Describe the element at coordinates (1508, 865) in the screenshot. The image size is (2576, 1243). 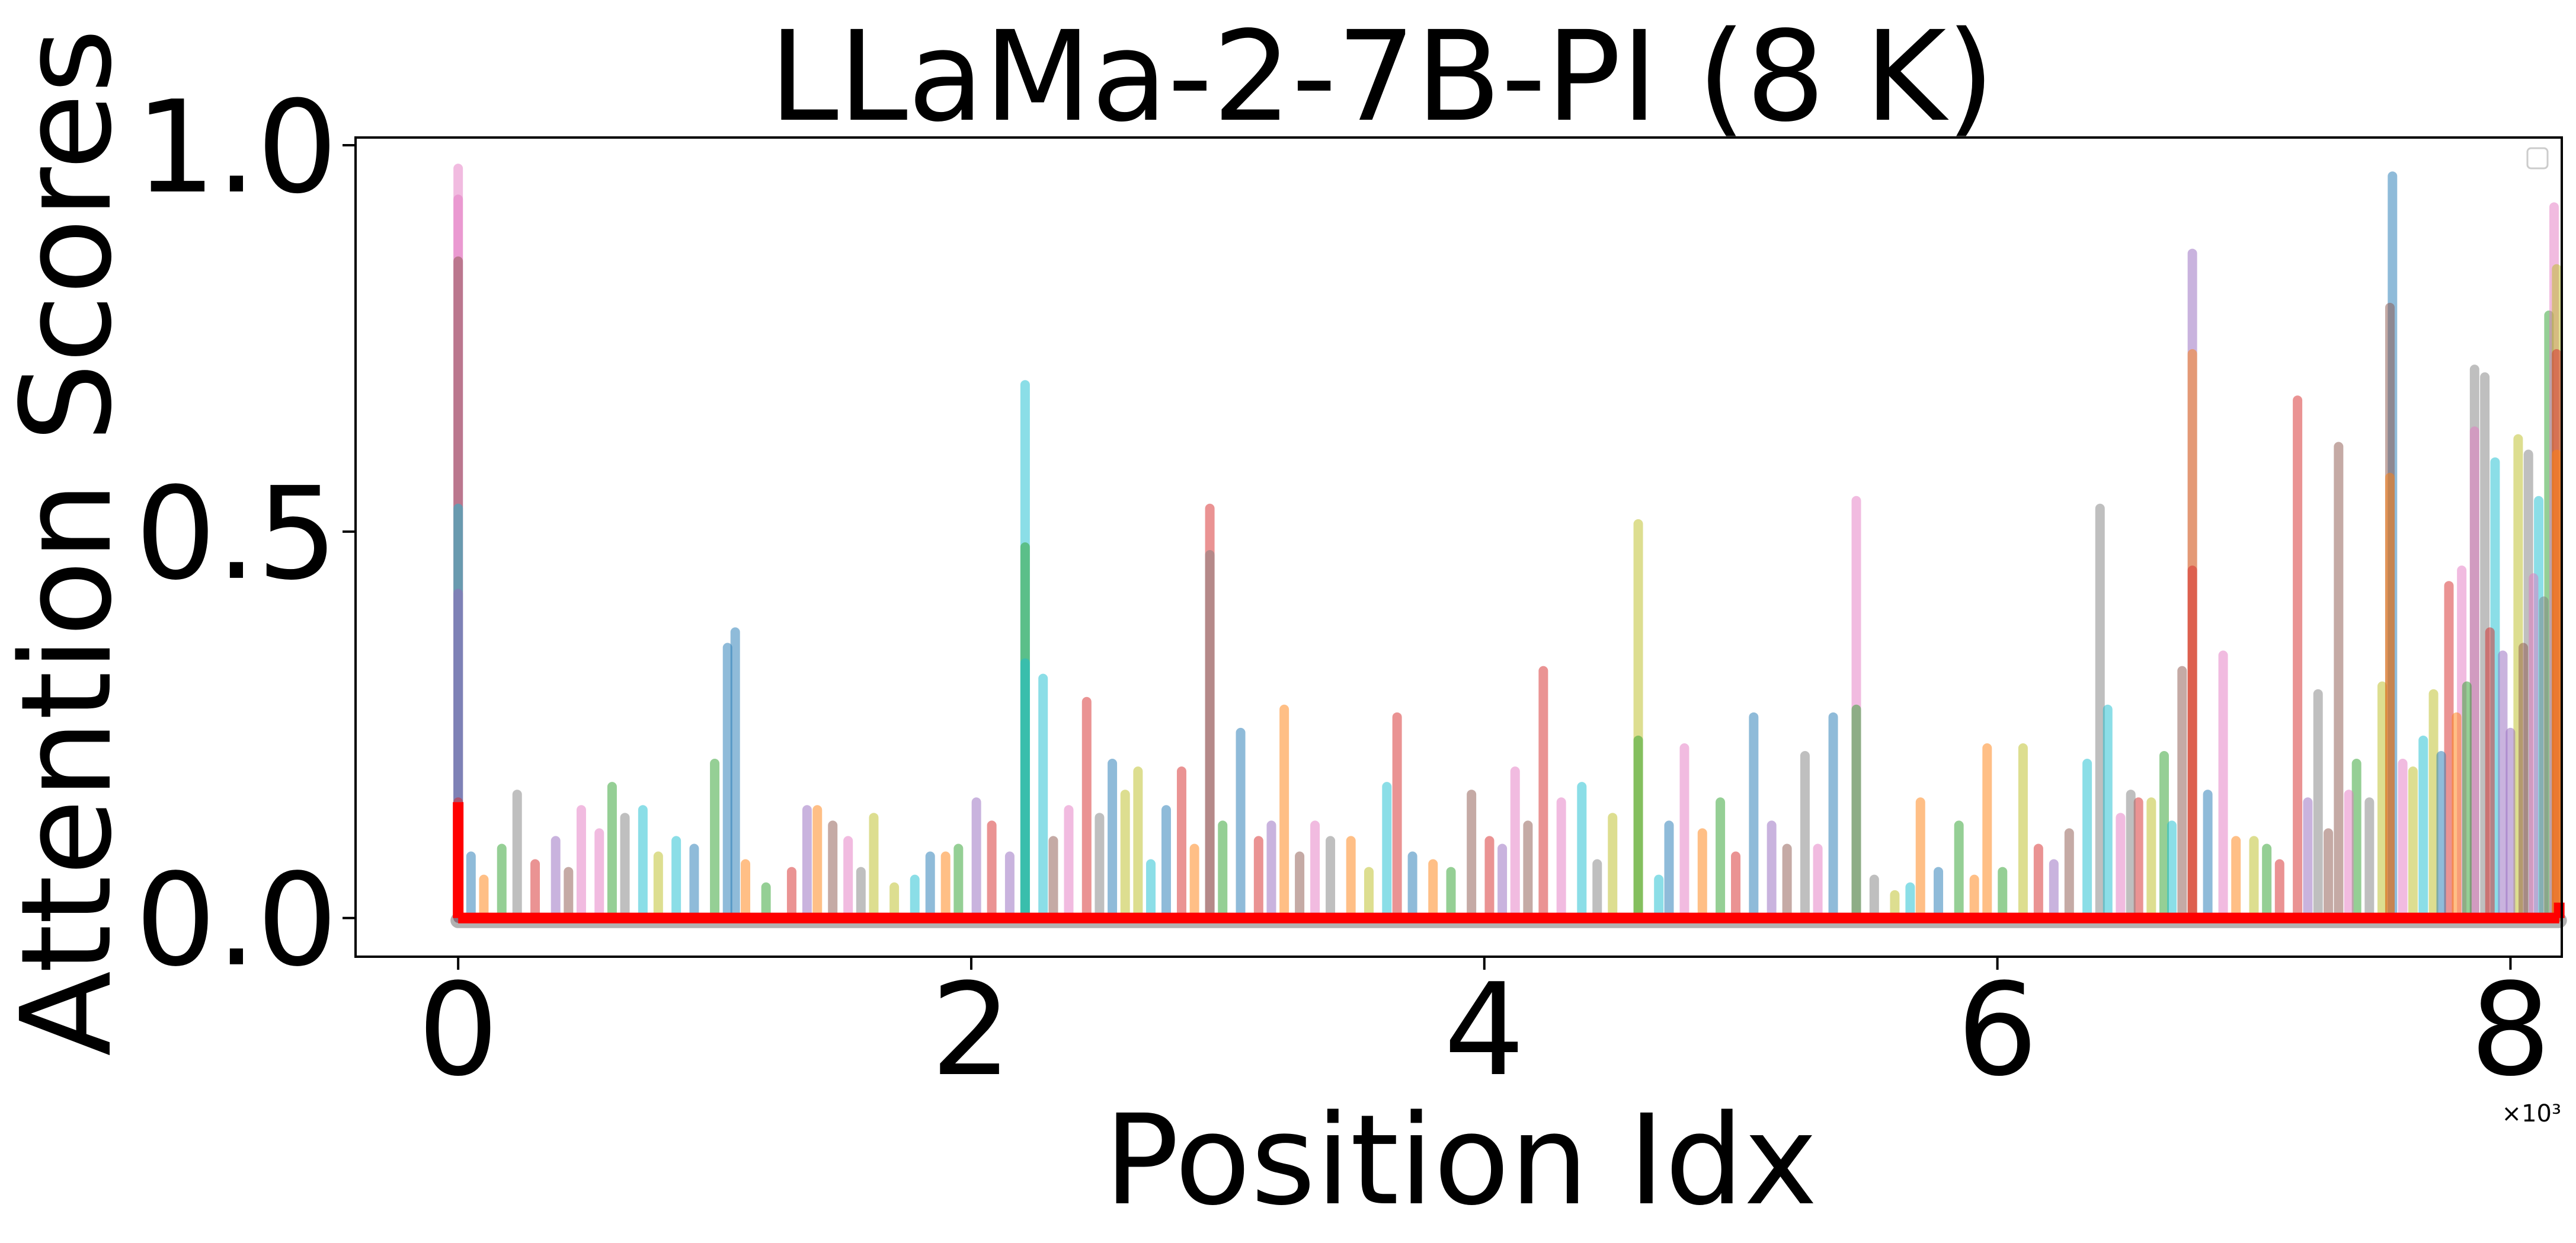
I see `baseline-layer` at that location.